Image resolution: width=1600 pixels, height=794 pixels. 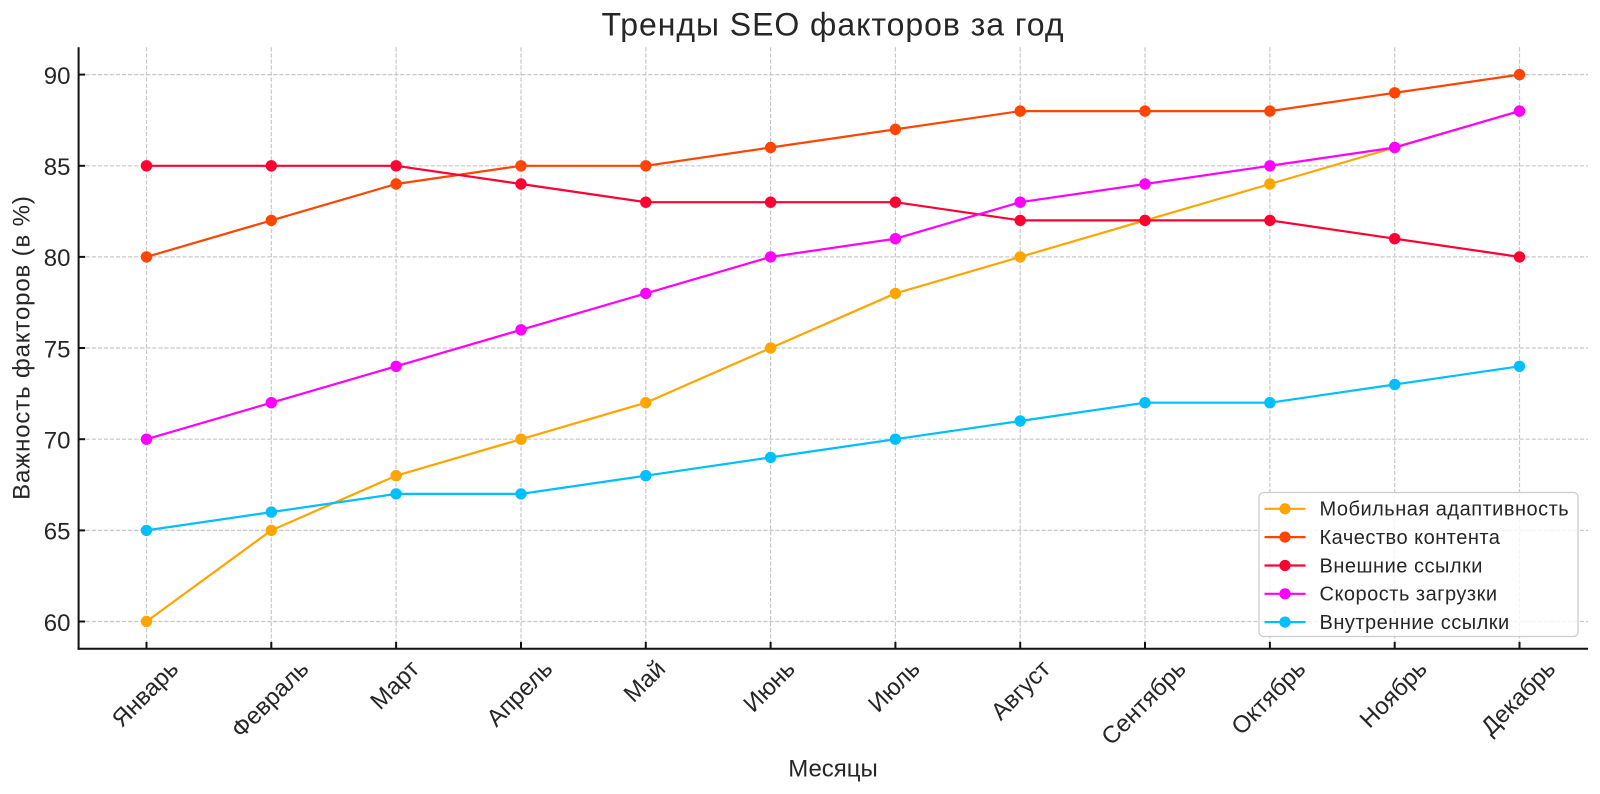 I want to click on svg-text: 90, so click(x=57, y=76).